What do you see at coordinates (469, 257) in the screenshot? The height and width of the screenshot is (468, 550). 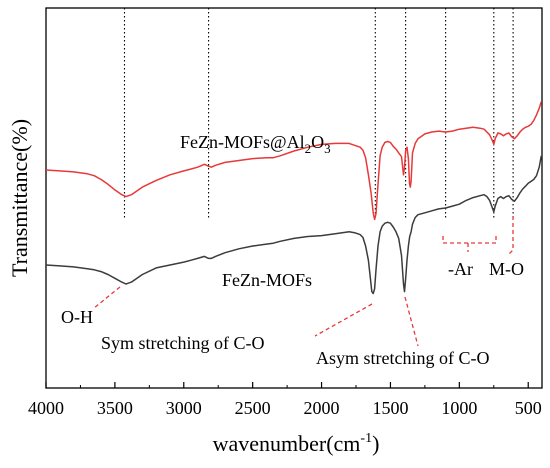 I see `annotation-ar: -Ar` at bounding box center [469, 257].